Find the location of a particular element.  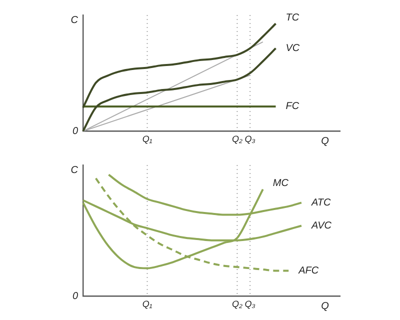

series-label: VC is located at coordinates (293, 48).